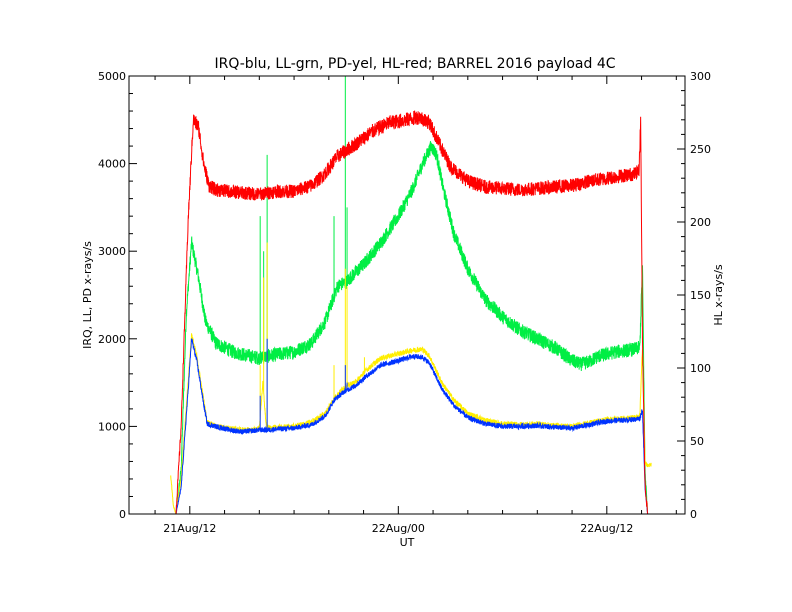 This screenshot has height=612, width=792. What do you see at coordinates (189, 528) in the screenshot?
I see `x-tick-label: 21Aug/12` at bounding box center [189, 528].